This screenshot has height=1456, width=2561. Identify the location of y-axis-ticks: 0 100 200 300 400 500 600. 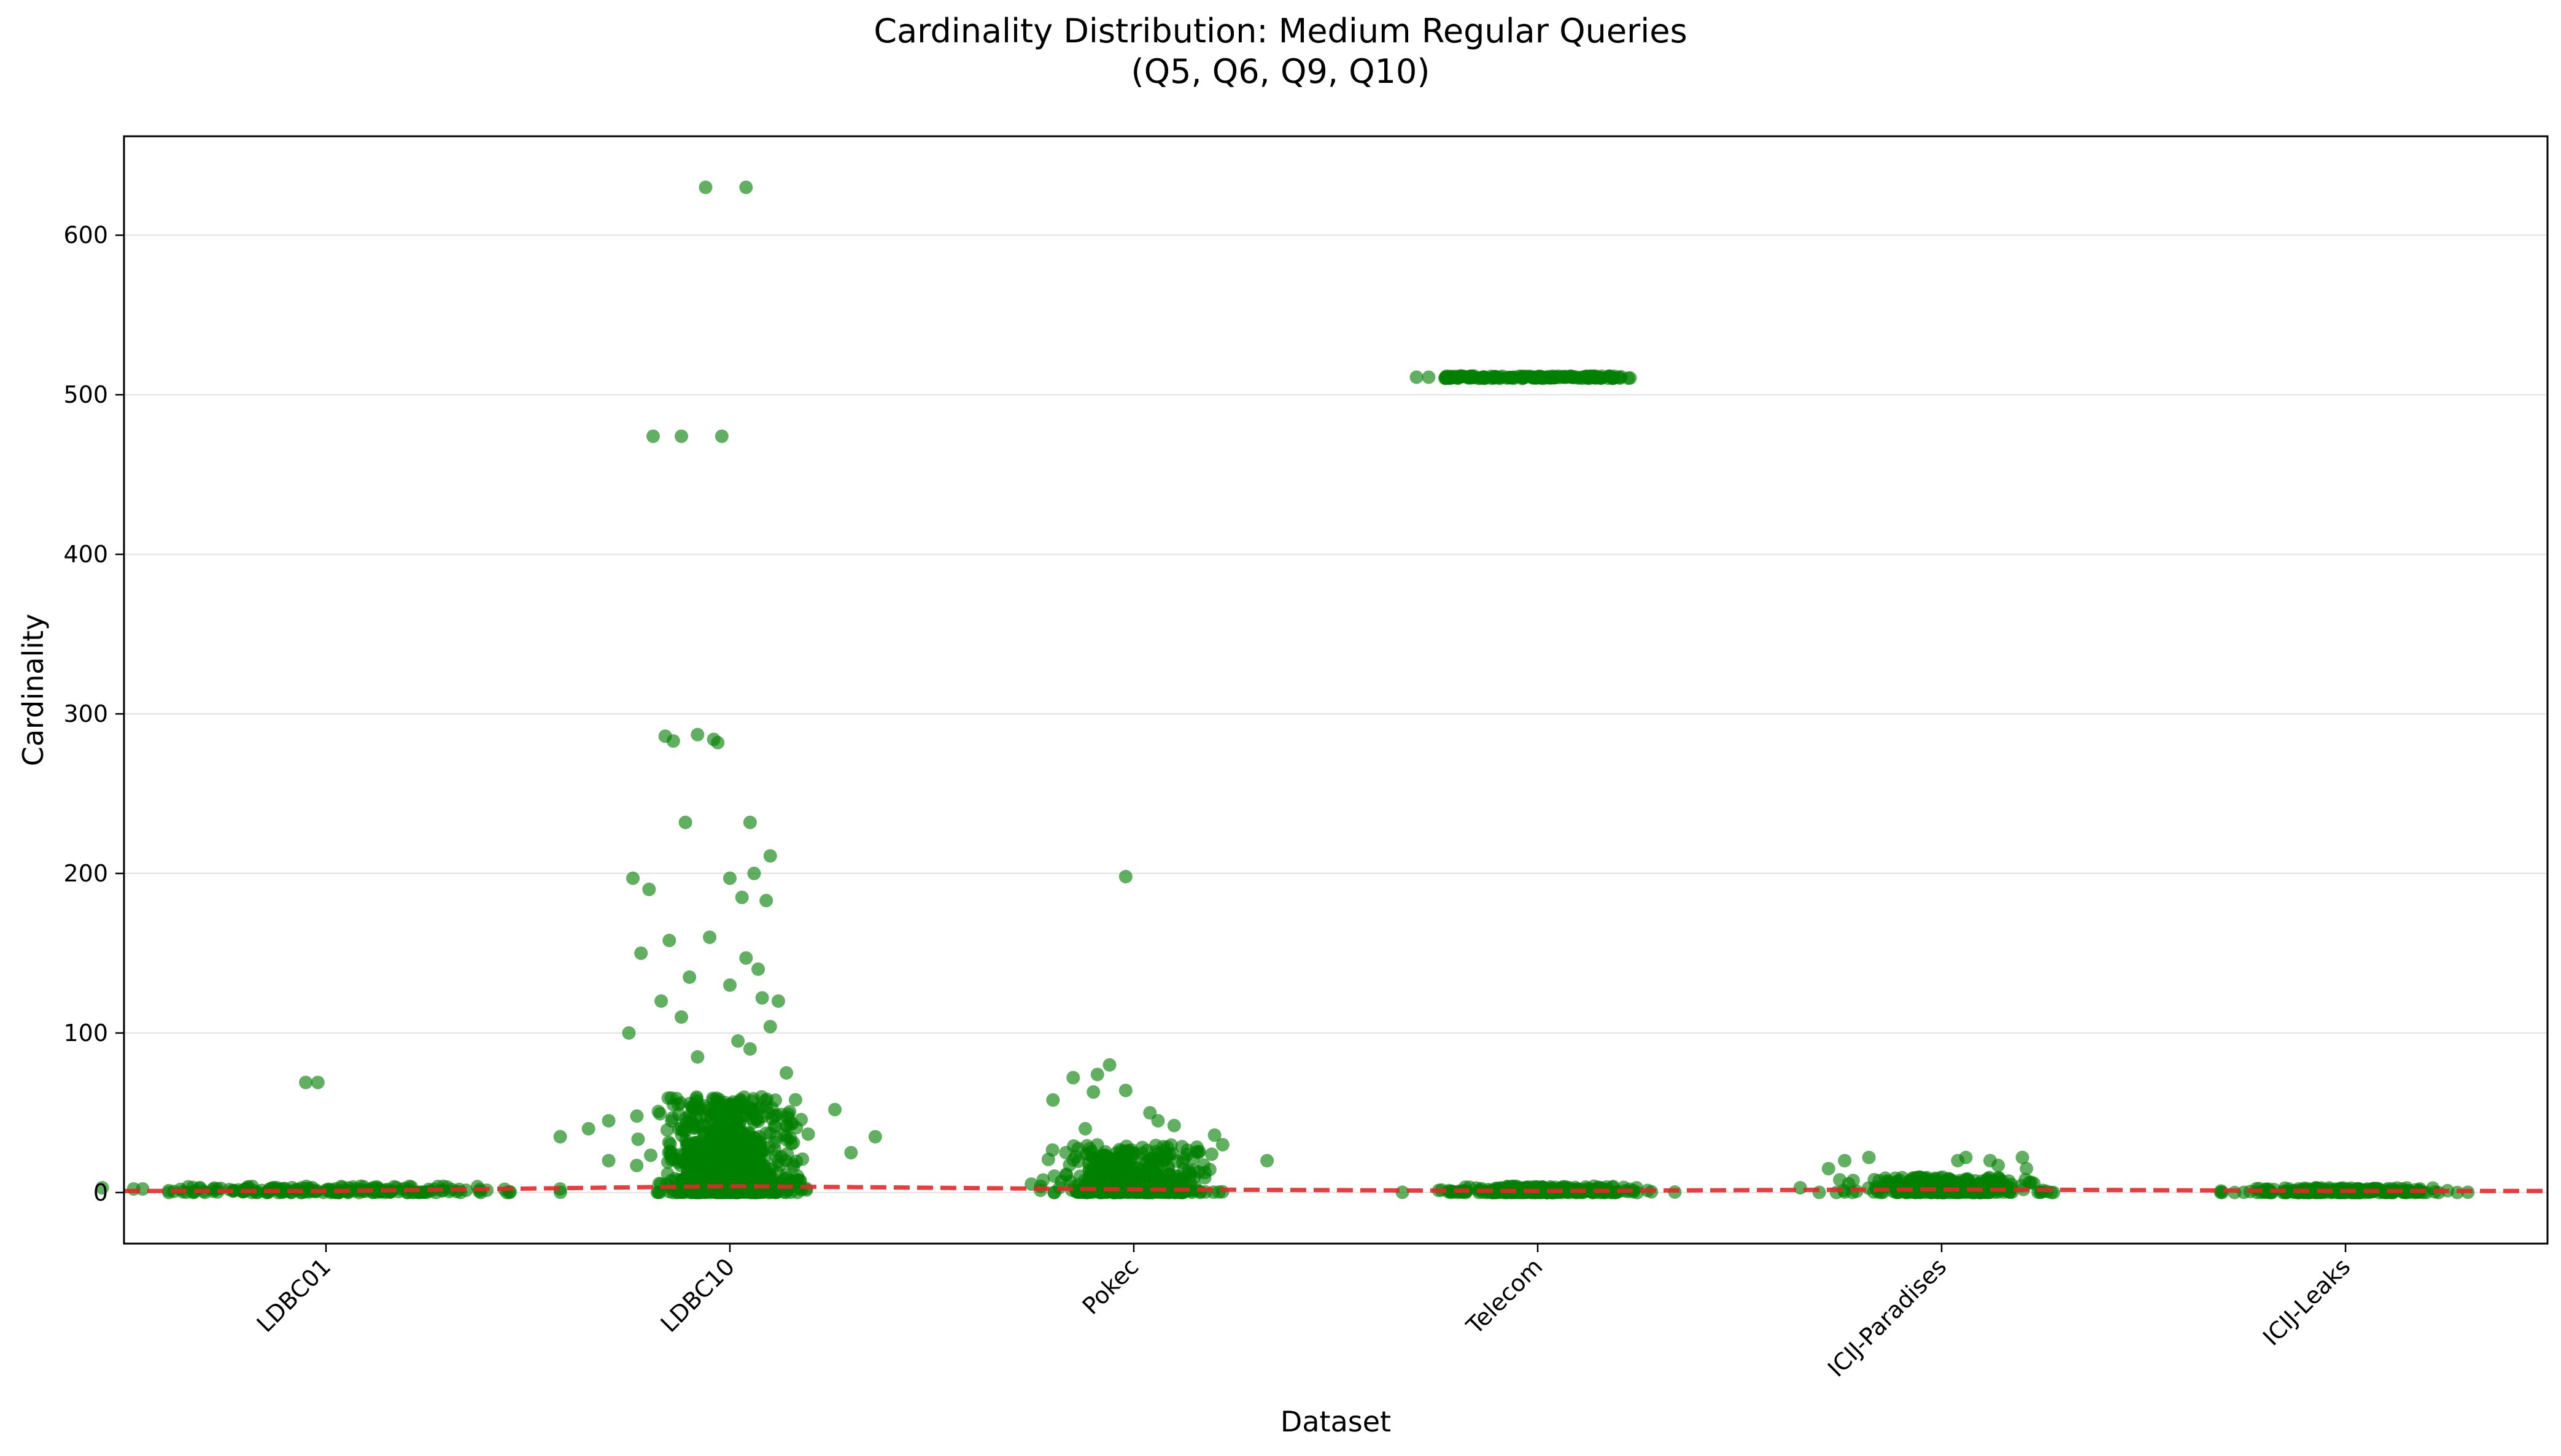
(94, 714).